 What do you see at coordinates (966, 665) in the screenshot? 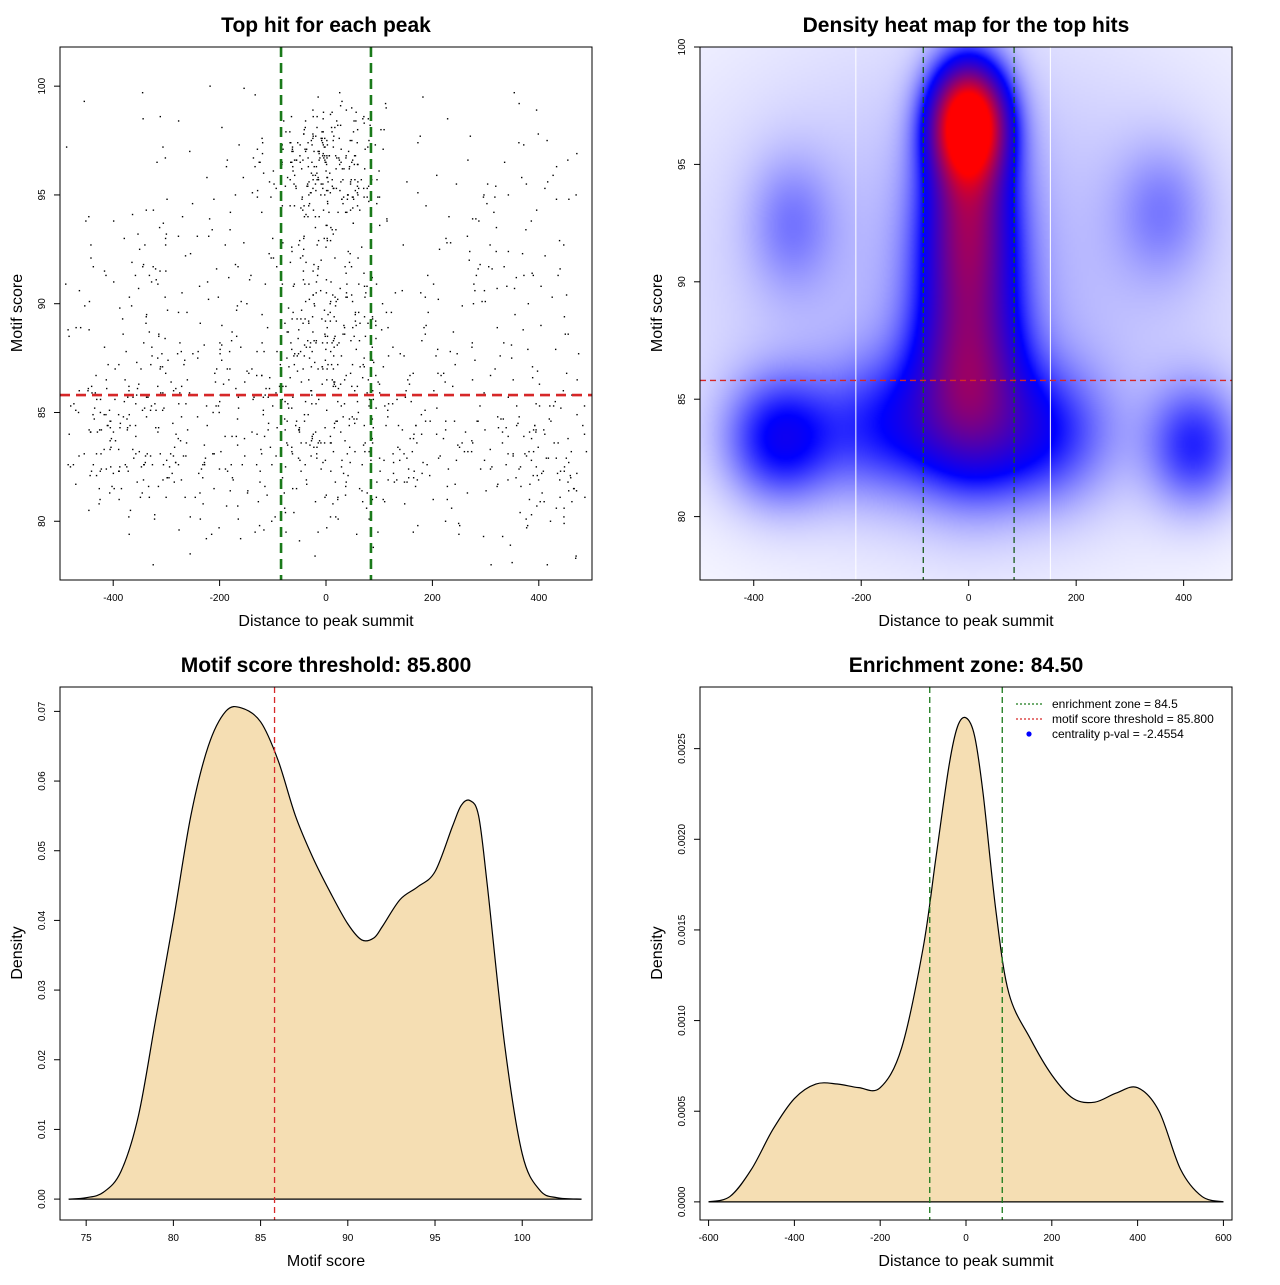
I see `chart-title: Enrichment zone: 84.50` at bounding box center [966, 665].